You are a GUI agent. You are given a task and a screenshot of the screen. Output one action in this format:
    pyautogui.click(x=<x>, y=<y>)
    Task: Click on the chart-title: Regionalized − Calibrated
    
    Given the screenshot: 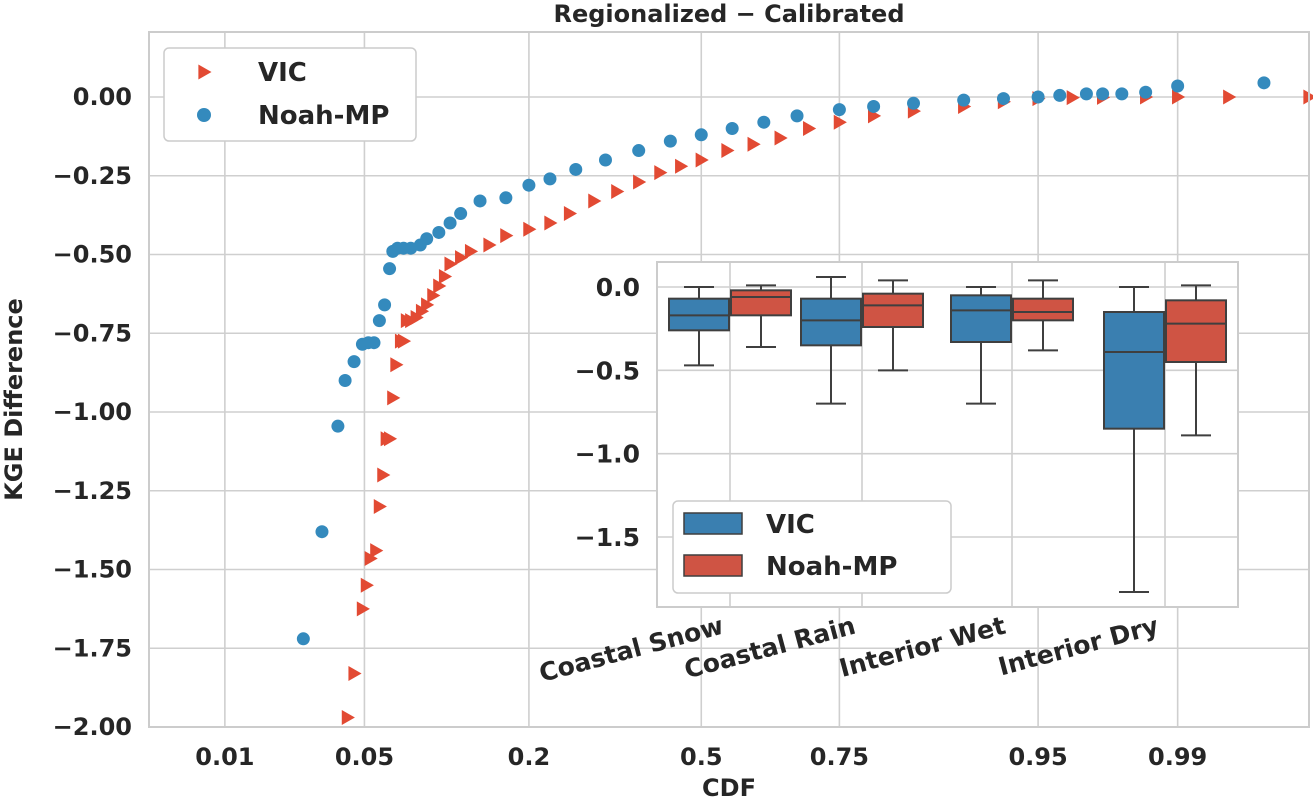 What is the action you would take?
    pyautogui.click(x=728, y=14)
    